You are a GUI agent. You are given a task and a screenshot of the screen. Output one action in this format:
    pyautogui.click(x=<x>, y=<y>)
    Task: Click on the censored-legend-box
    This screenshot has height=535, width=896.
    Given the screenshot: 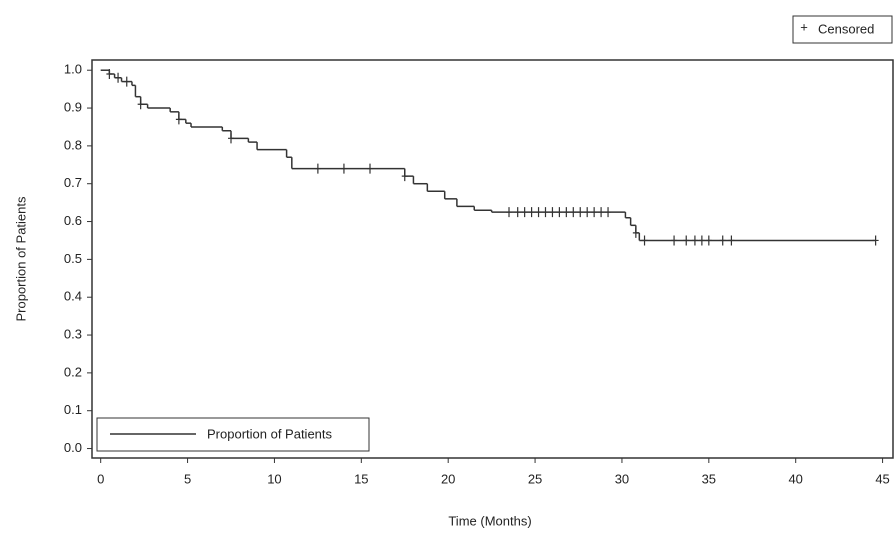 What is the action you would take?
    pyautogui.click(x=842, y=29)
    